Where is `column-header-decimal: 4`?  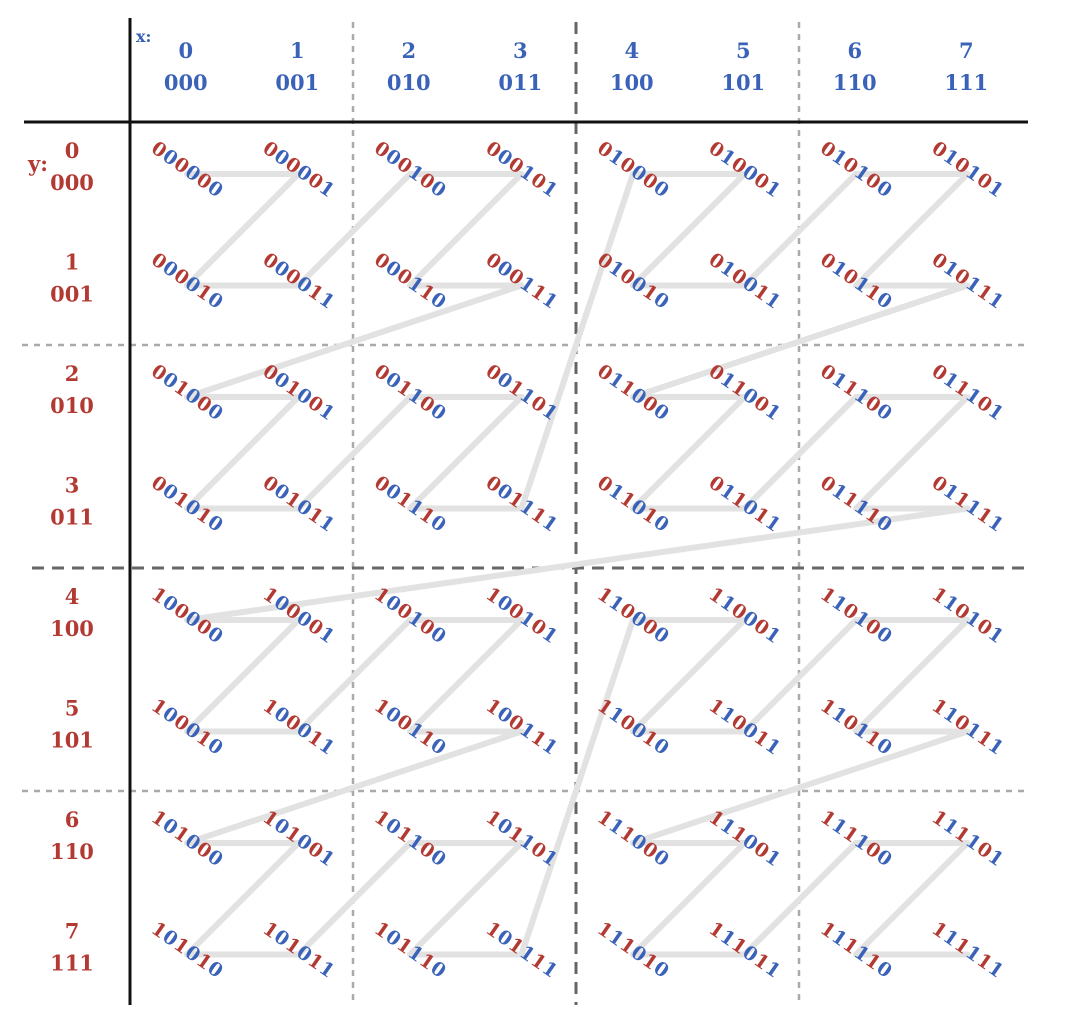
column-header-decimal: 4 is located at coordinates (631, 50).